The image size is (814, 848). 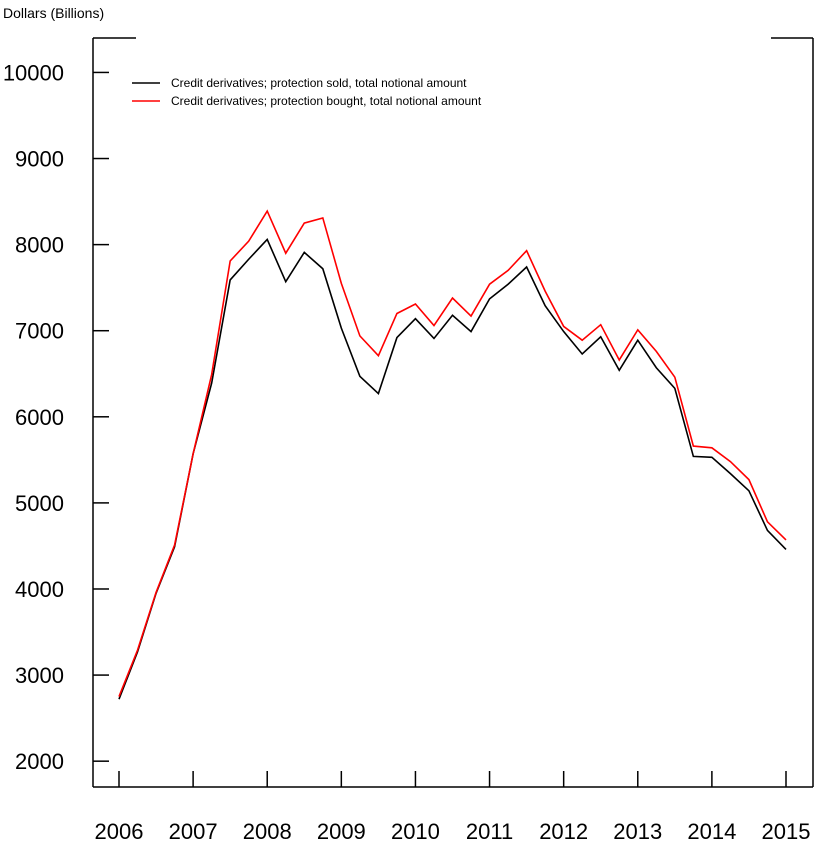 I want to click on x-tick-label: 2008, so click(x=267, y=831).